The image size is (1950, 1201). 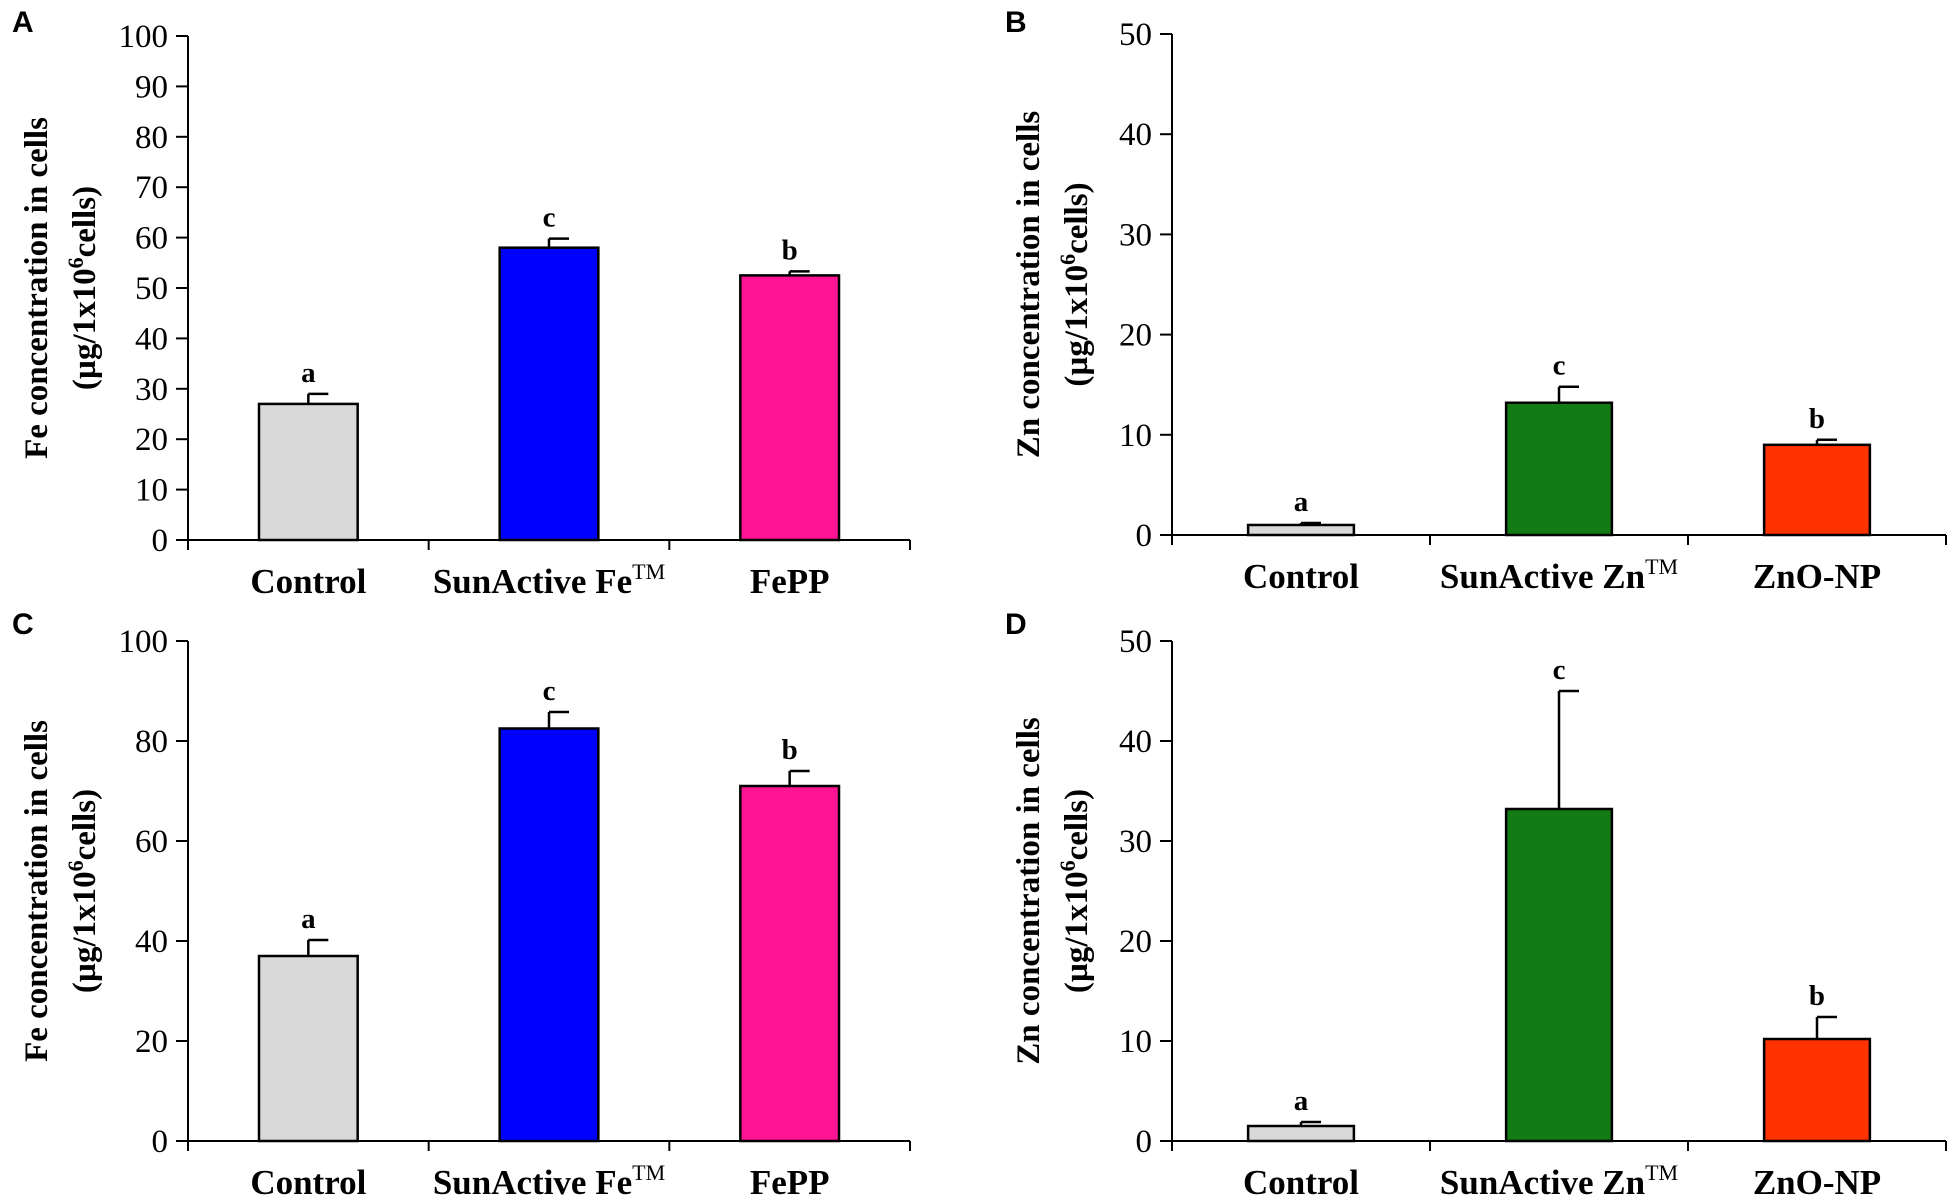 What do you see at coordinates (23, 22) in the screenshot?
I see `panel-letter: A` at bounding box center [23, 22].